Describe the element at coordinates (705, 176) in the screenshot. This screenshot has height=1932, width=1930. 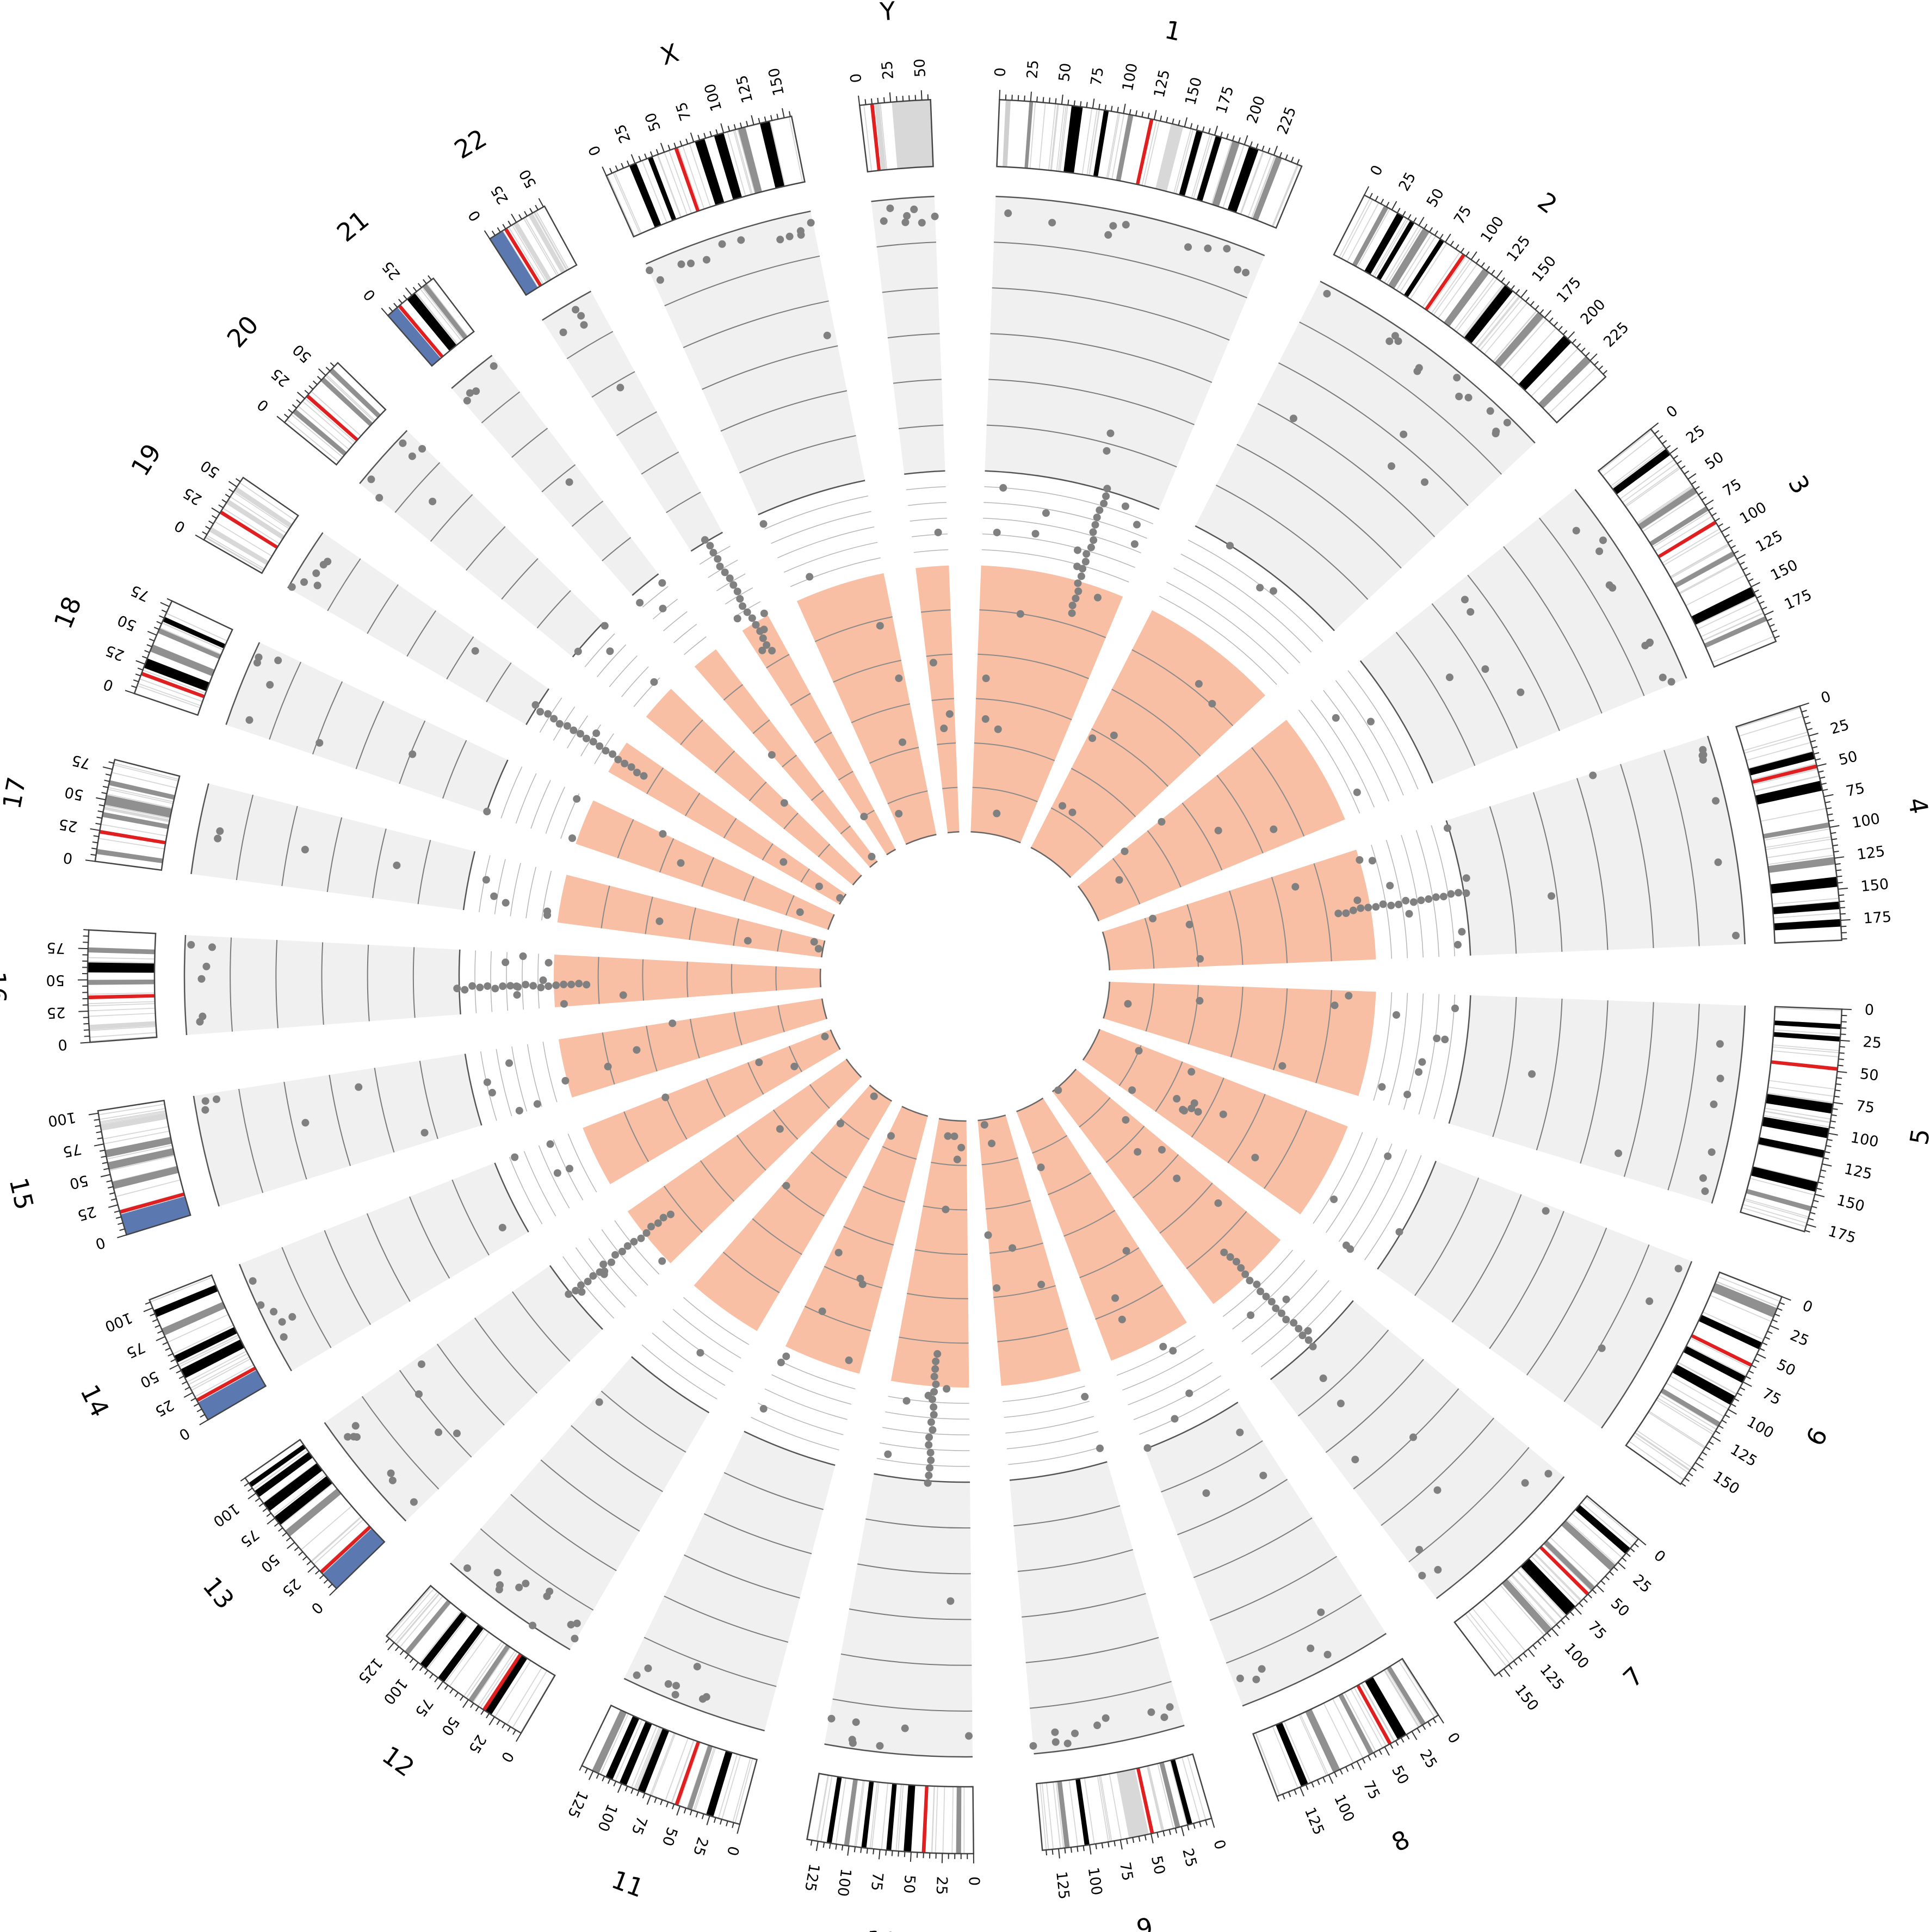
I see `ideogram-outline` at that location.